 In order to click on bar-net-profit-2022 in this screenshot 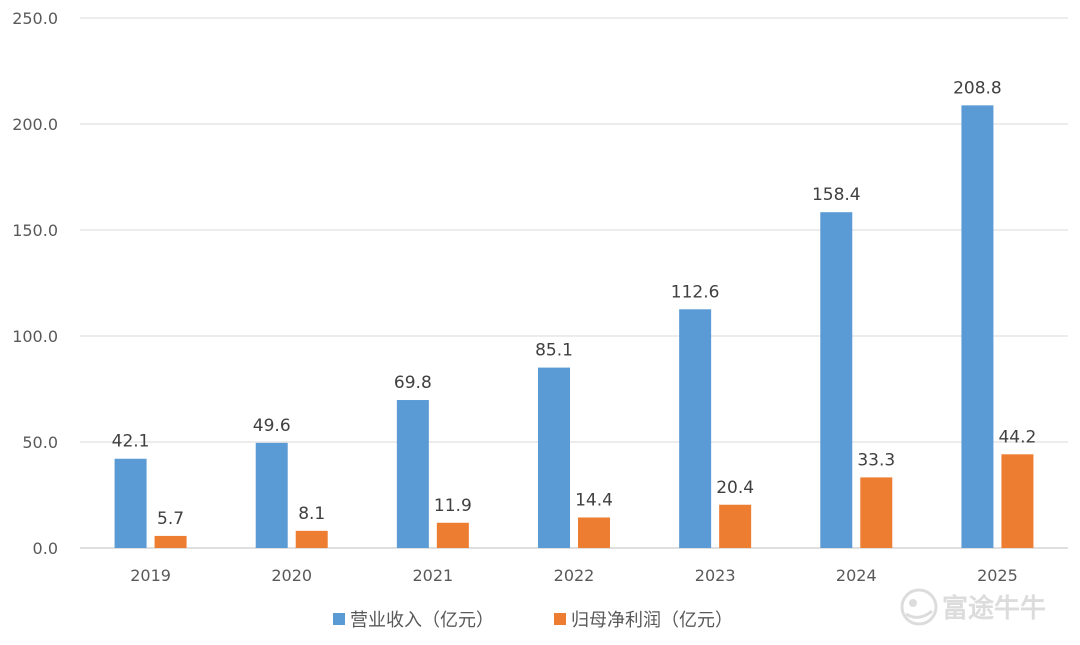, I will do `click(594, 532)`.